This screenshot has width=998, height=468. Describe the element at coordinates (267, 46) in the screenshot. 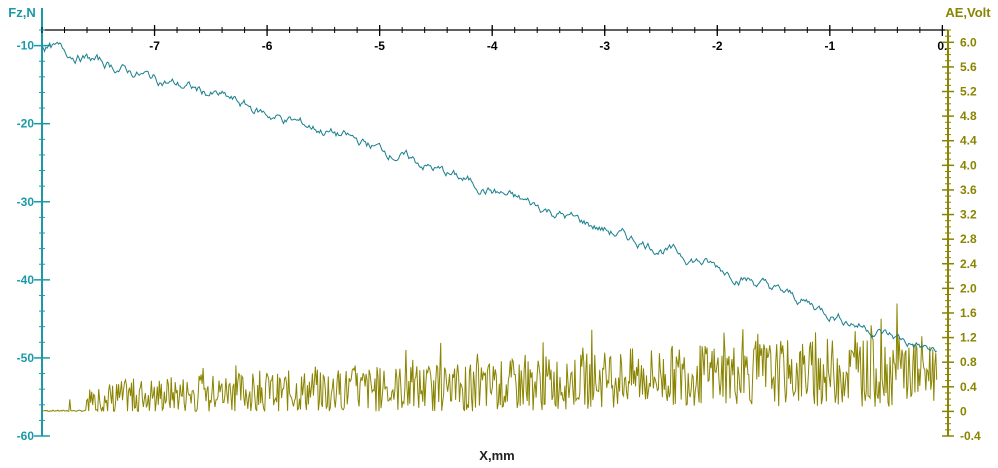

I see `x-tick-label: -6` at that location.